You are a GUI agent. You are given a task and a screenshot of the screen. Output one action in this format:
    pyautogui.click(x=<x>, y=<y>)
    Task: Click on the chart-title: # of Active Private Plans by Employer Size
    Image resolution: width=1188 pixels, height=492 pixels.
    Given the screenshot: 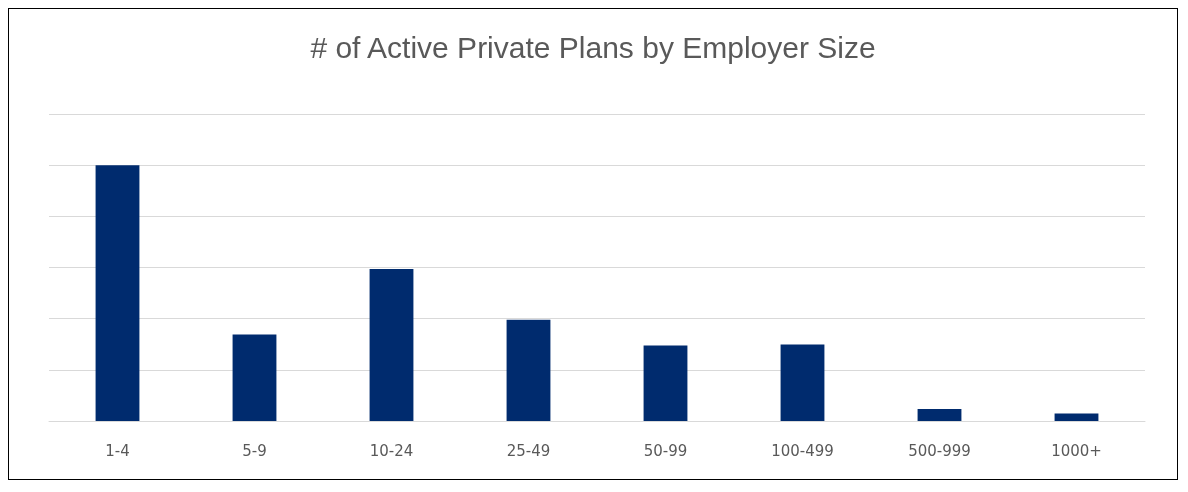 What is the action you would take?
    pyautogui.click(x=593, y=47)
    